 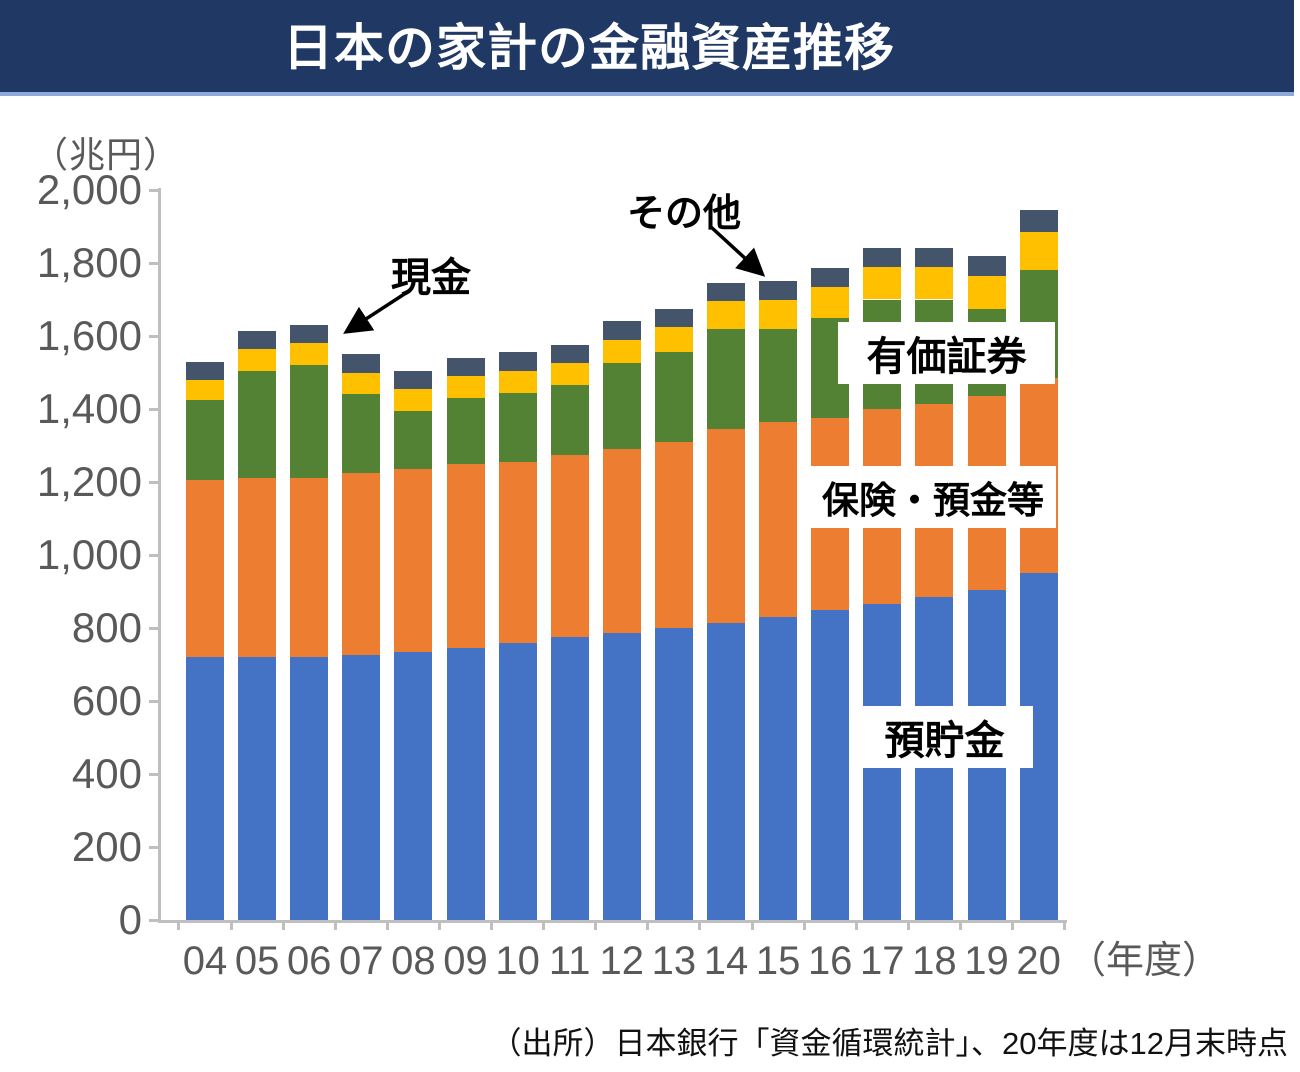 I want to click on y-tick-label: 1,600, so click(x=89, y=335).